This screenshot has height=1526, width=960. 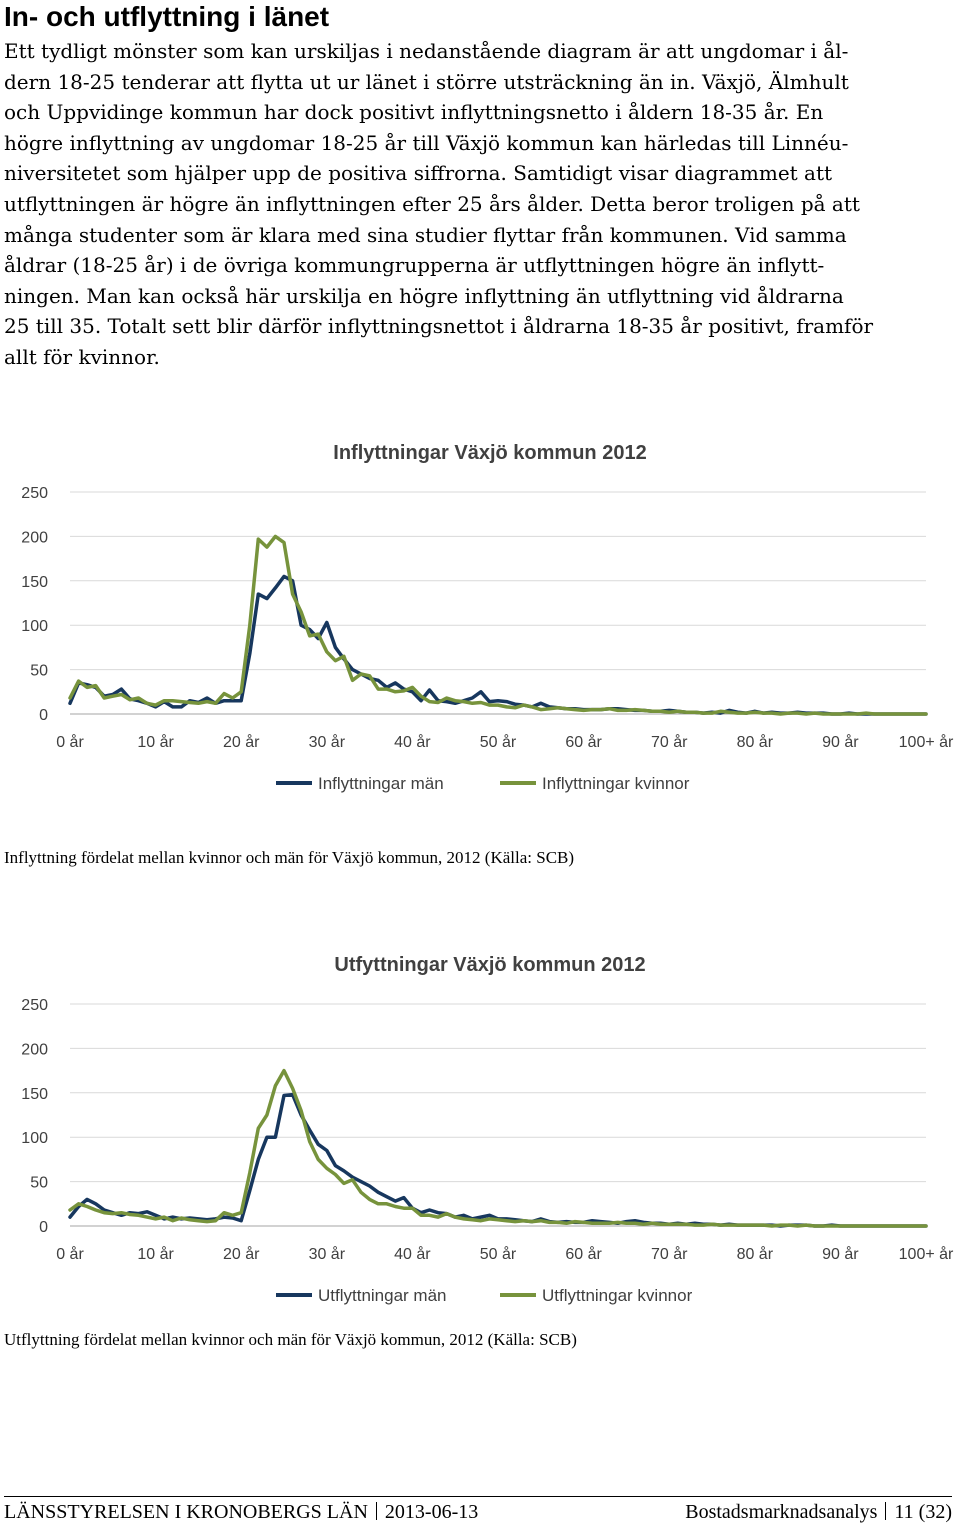 I want to click on legend-label: Inflyttningar kvinnor, so click(x=616, y=783).